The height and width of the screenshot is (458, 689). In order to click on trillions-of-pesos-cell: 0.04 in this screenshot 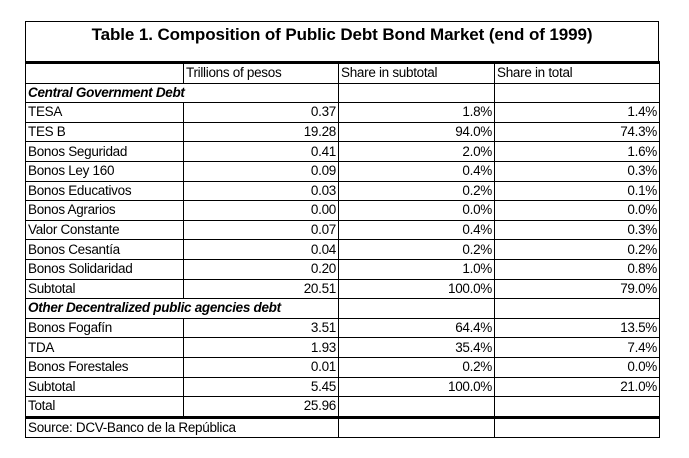, I will do `click(261, 249)`.